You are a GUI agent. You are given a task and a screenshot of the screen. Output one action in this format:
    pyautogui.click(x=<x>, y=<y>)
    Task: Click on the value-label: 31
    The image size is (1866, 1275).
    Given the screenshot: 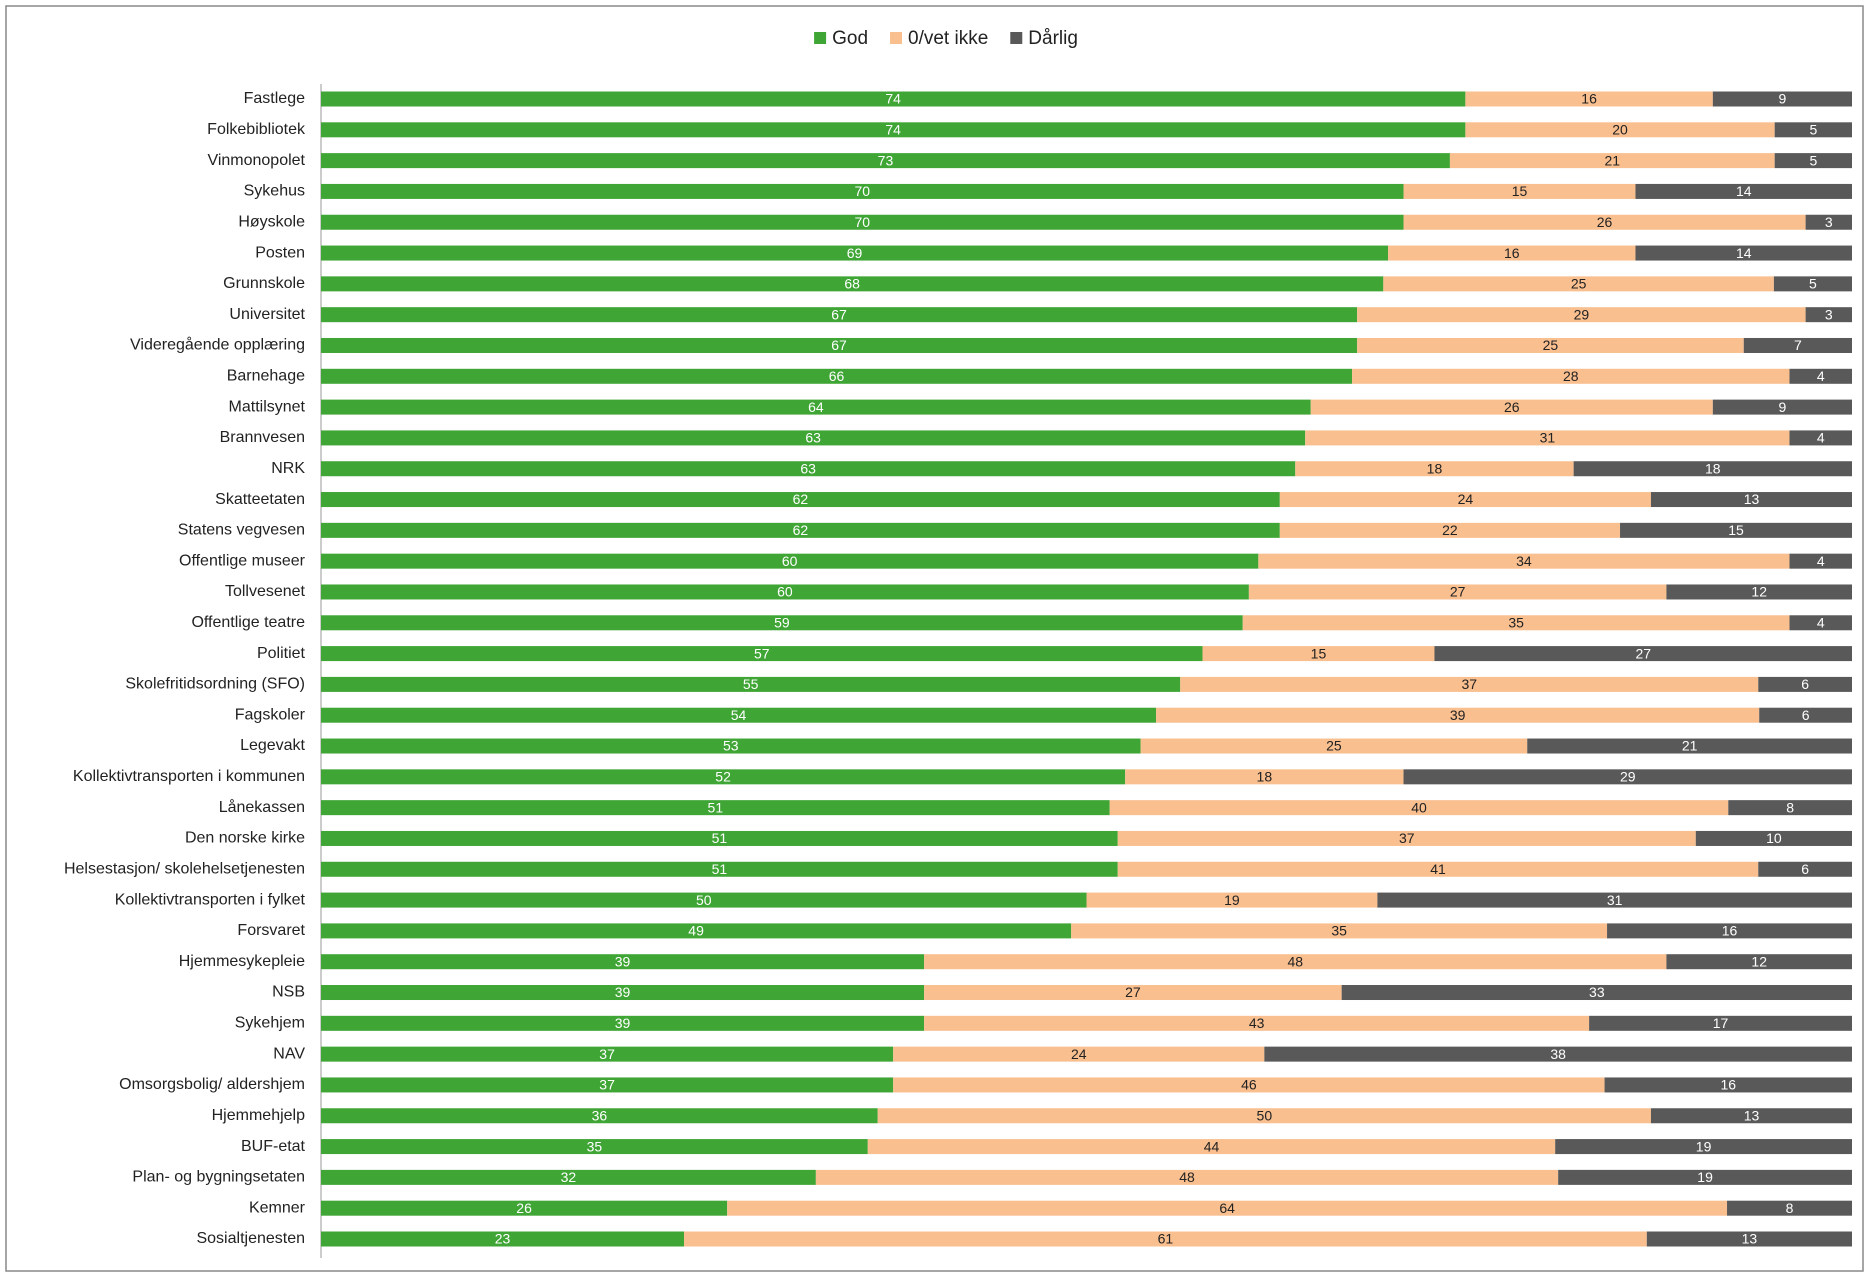 What is the action you would take?
    pyautogui.click(x=1615, y=900)
    